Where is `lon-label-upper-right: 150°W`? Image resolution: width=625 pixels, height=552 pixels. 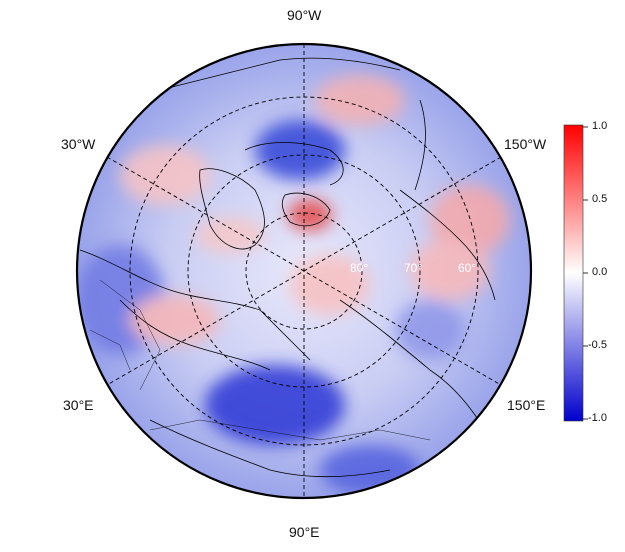
lon-label-upper-right: 150°W is located at coordinates (525, 144).